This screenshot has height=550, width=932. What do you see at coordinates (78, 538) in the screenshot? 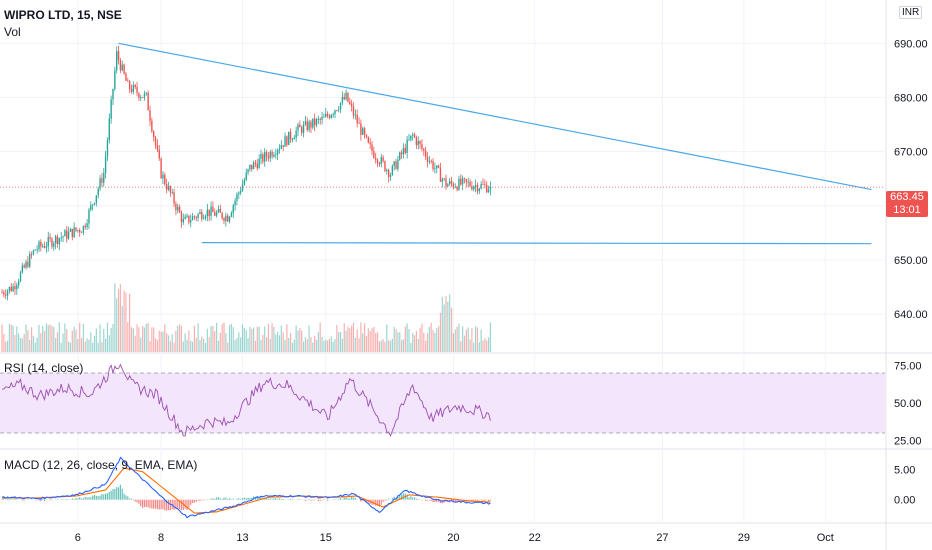
I see `time-tick-label: 6` at bounding box center [78, 538].